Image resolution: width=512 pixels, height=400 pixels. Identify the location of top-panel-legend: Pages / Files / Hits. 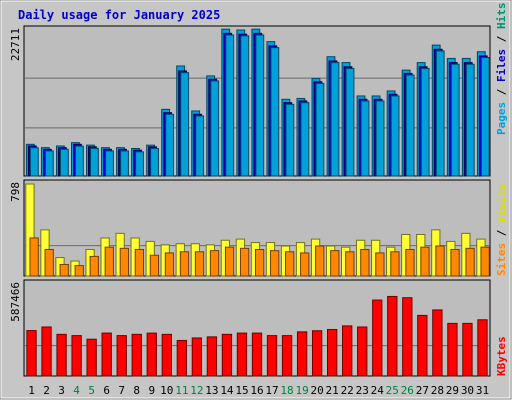
(501, 69).